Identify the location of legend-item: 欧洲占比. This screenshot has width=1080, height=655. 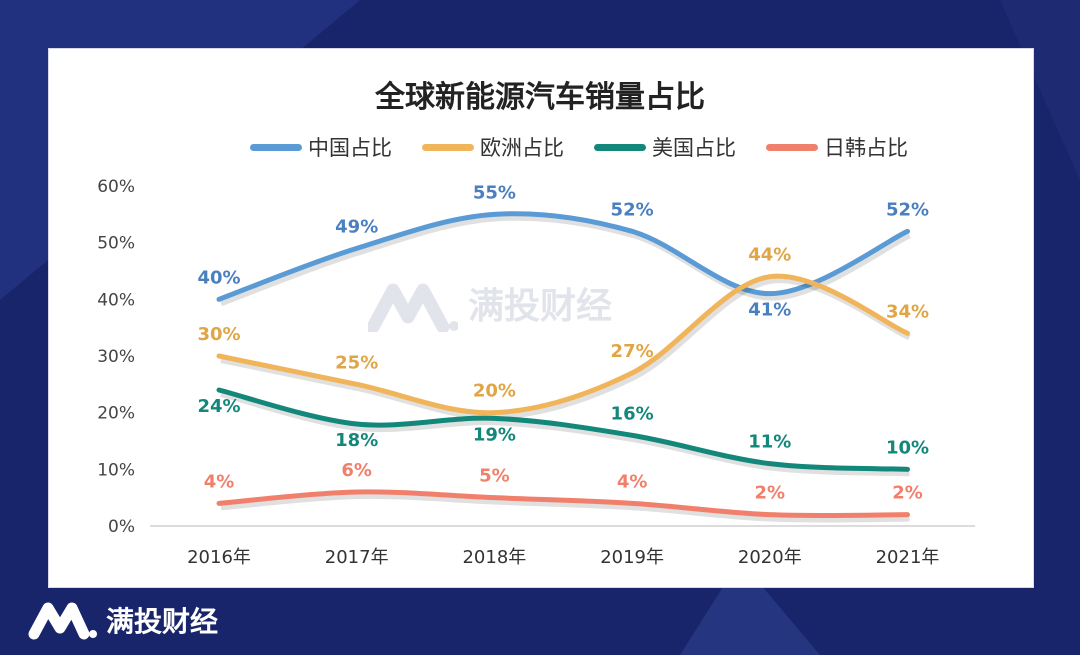
(493, 147).